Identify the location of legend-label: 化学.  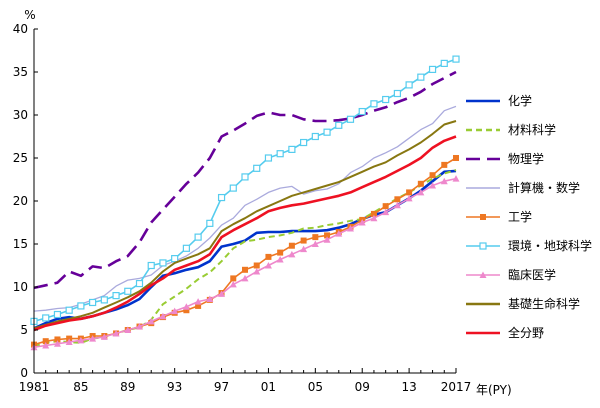
(520, 100).